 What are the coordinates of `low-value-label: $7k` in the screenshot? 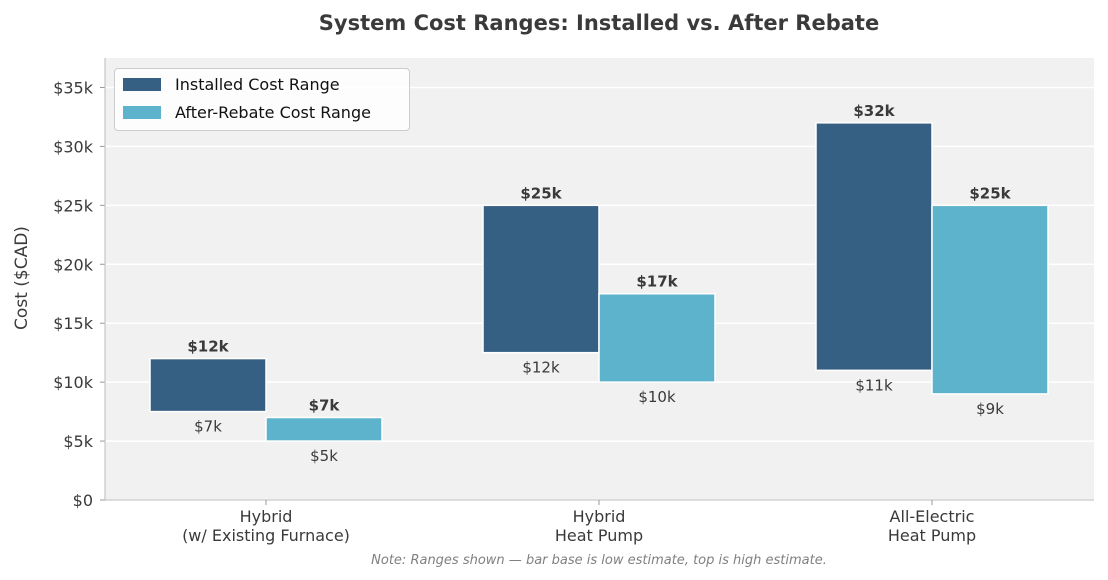 It's located at (208, 427).